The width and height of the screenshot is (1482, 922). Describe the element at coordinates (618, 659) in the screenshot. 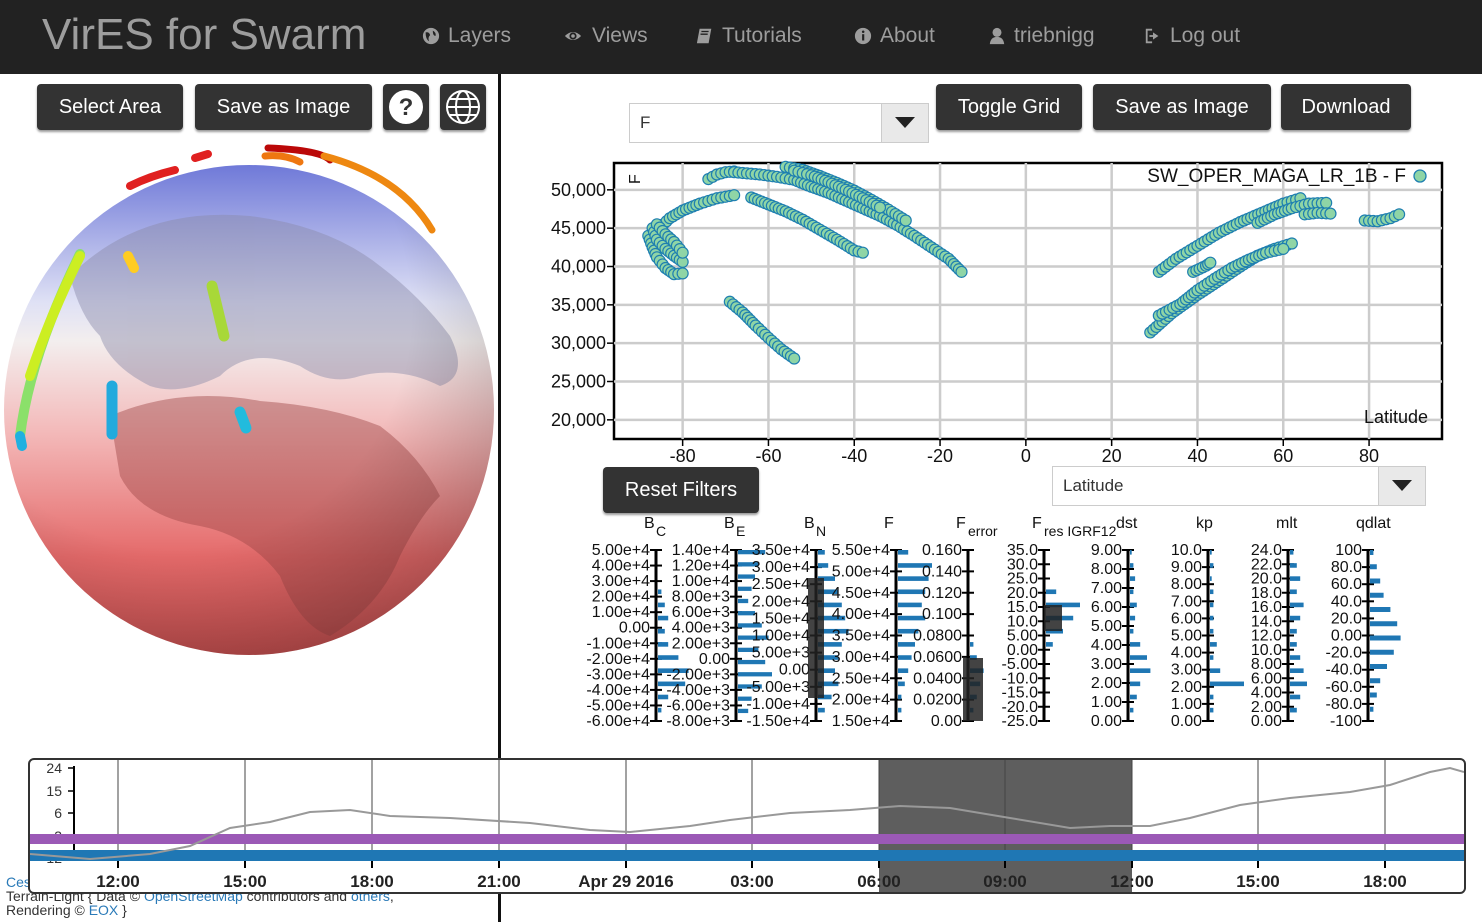

I see `filter-tick-label: -2.00e+4` at that location.